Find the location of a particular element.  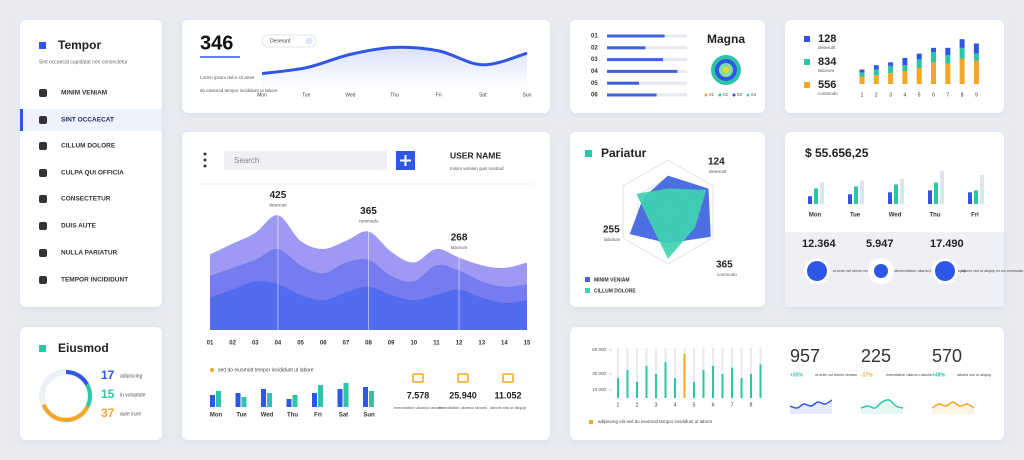

x-tick-label: Sat is located at coordinates (483, 95).